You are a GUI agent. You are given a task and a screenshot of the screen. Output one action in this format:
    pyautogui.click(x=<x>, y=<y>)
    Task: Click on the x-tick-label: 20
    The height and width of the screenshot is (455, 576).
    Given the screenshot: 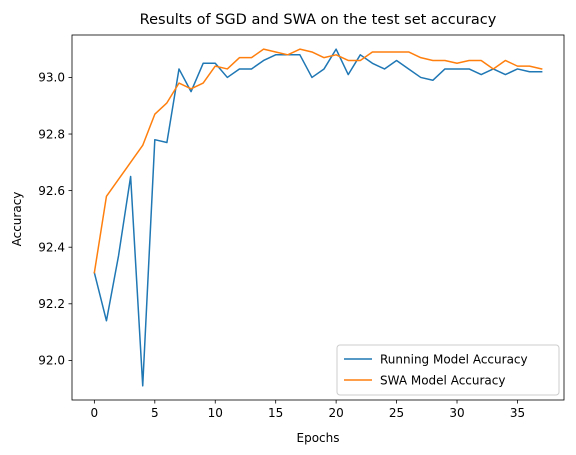 What is the action you would take?
    pyautogui.click(x=335, y=413)
    